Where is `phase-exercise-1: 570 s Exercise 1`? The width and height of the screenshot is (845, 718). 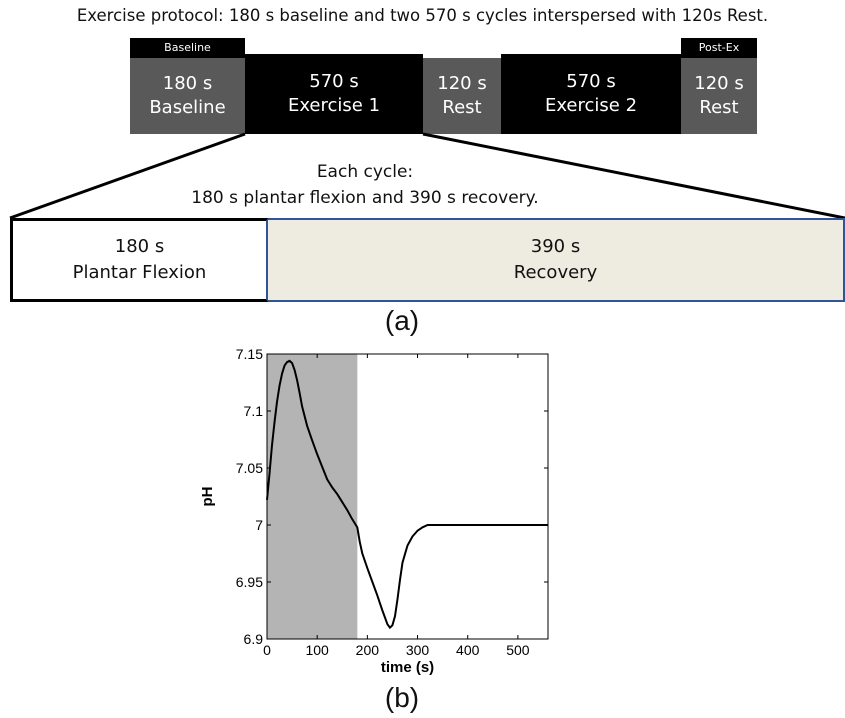 phase-exercise-1: 570 s Exercise 1 is located at coordinates (334, 94).